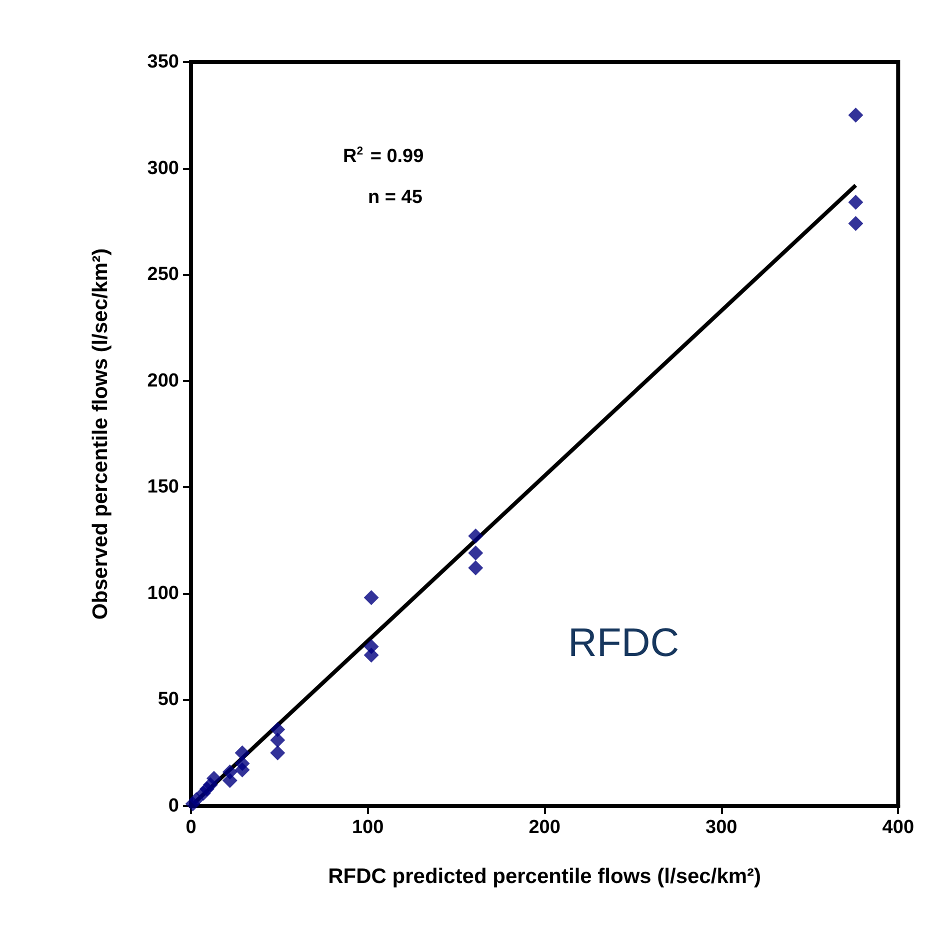 This screenshot has height=952, width=925. I want to click on y-tick-label: 350, so click(163, 62).